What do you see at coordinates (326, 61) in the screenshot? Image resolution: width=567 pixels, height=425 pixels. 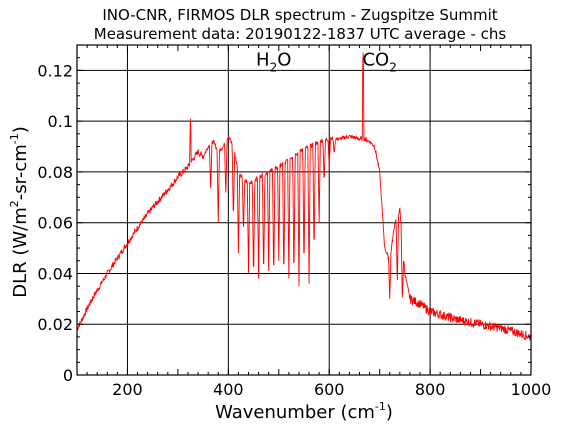 I see `annotations: H2O CO2` at bounding box center [326, 61].